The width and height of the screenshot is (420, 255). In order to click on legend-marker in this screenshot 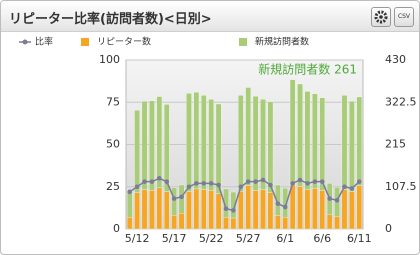, I will do `click(25, 42)`.